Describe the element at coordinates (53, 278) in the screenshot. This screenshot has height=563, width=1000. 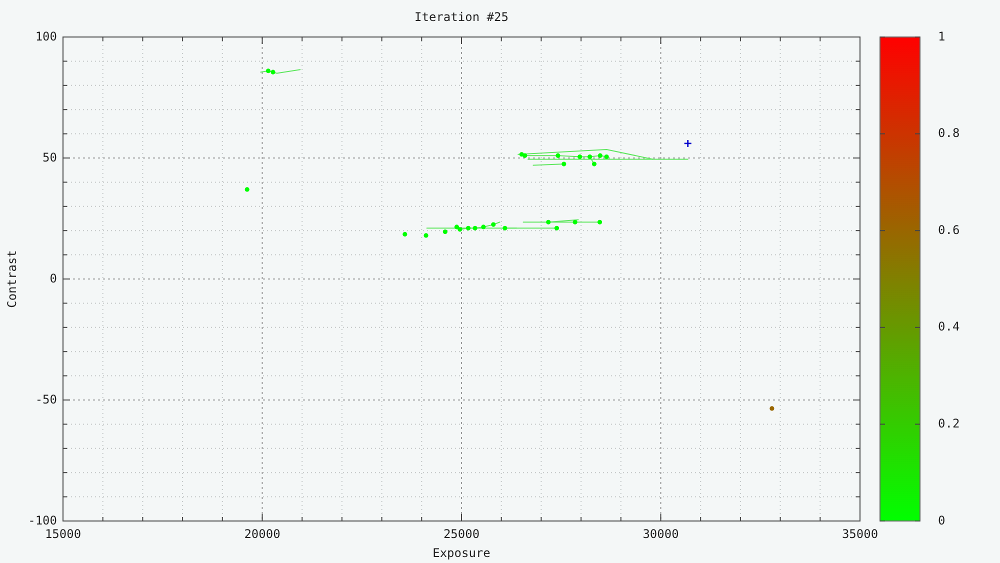
I see `y-tick-label: 0` at that location.